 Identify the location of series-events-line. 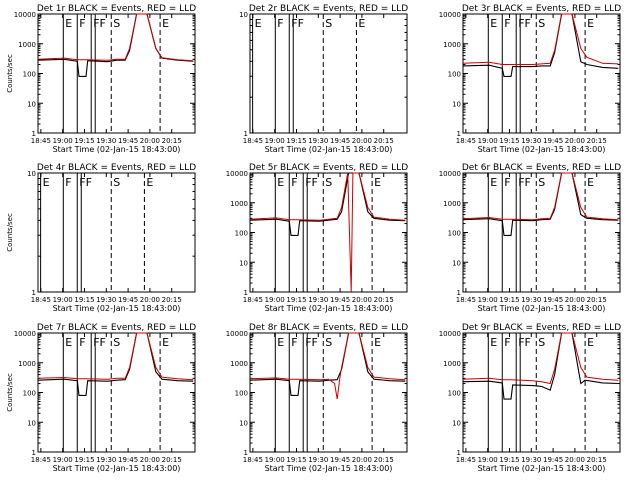
(115, 364).